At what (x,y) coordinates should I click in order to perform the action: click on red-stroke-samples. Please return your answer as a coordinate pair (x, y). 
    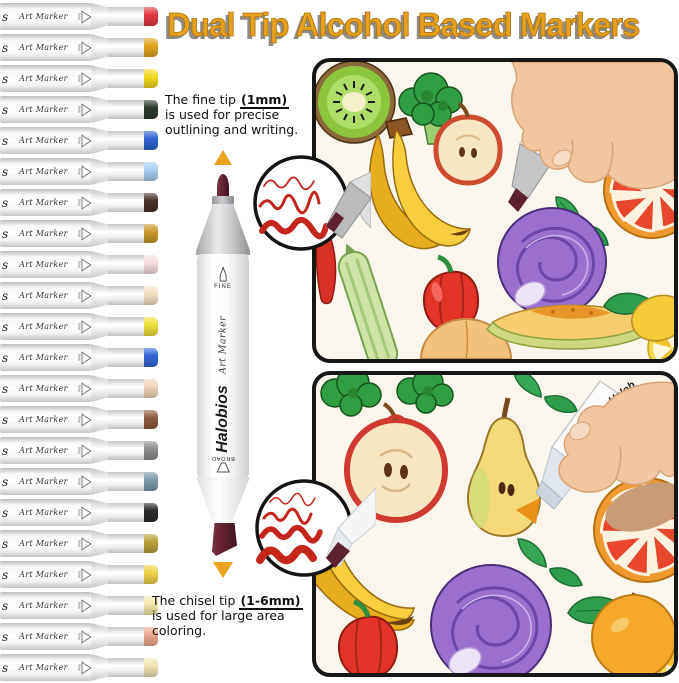
    Looking at the image, I should click on (293, 208).